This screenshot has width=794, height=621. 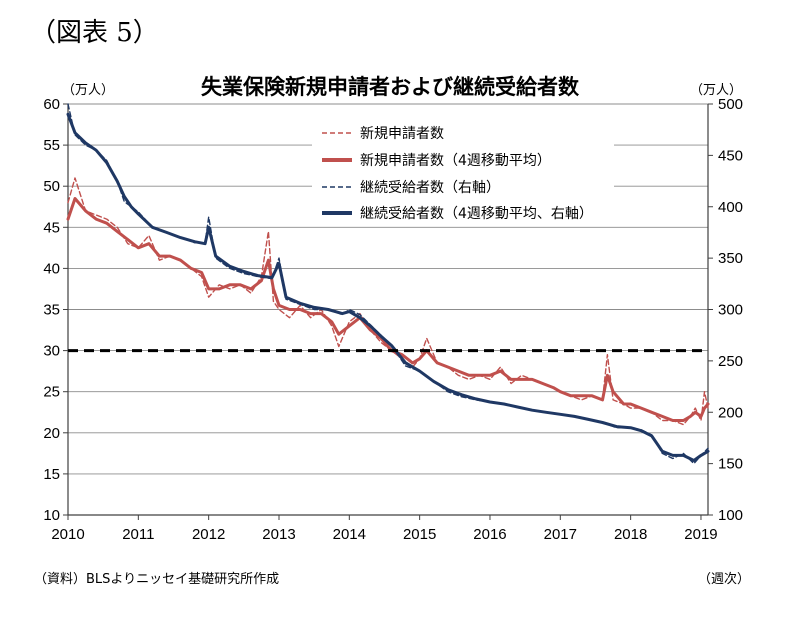 What do you see at coordinates (51, 145) in the screenshot?
I see `left-tick-label: 55` at bounding box center [51, 145].